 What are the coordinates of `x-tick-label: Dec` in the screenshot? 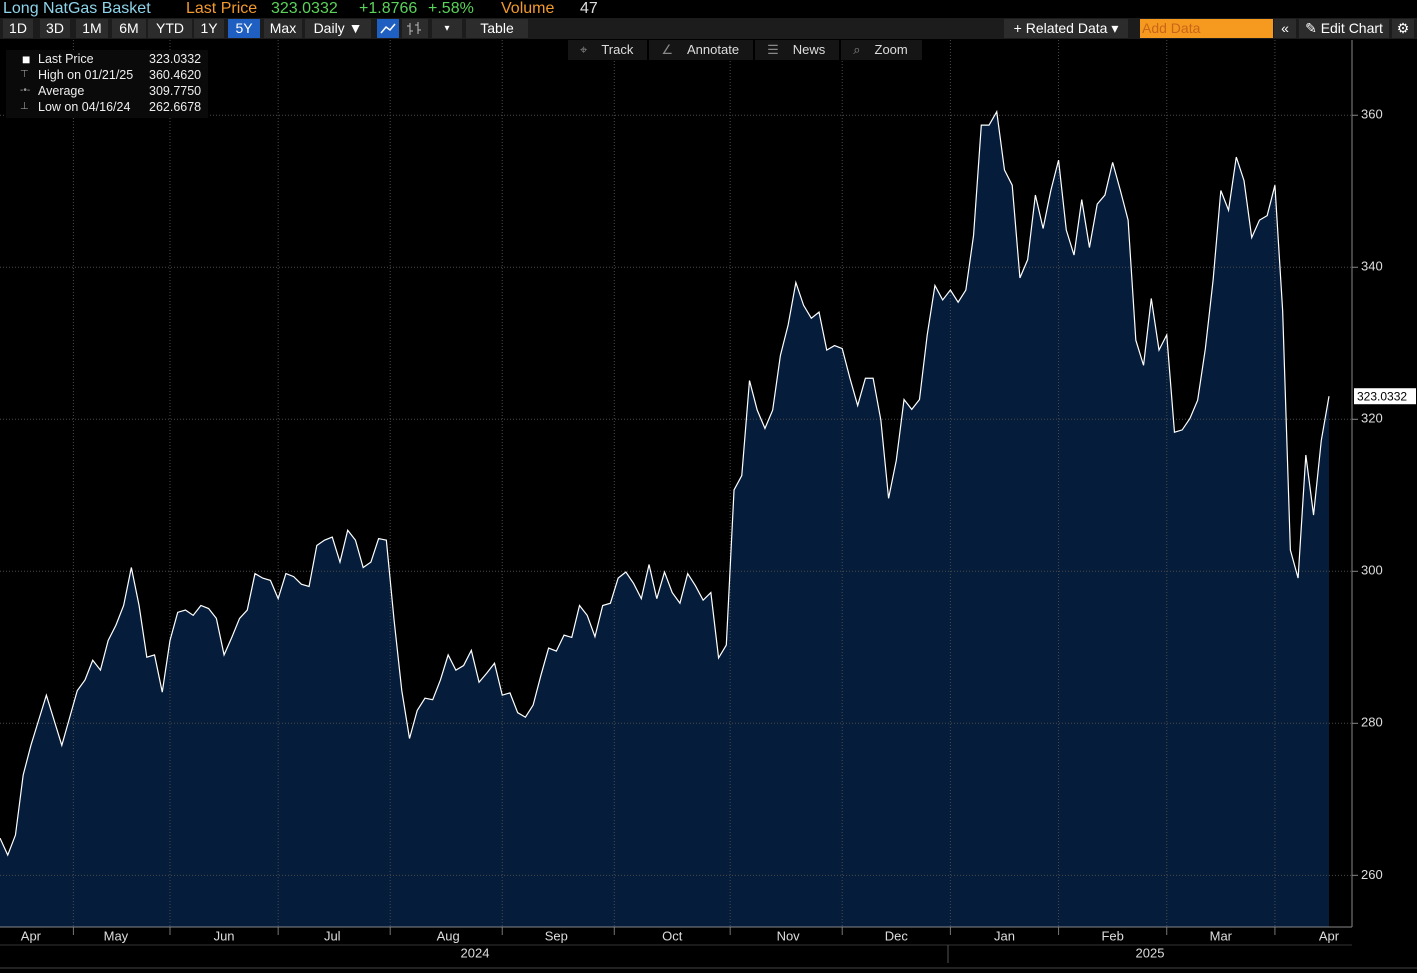 It's located at (897, 935).